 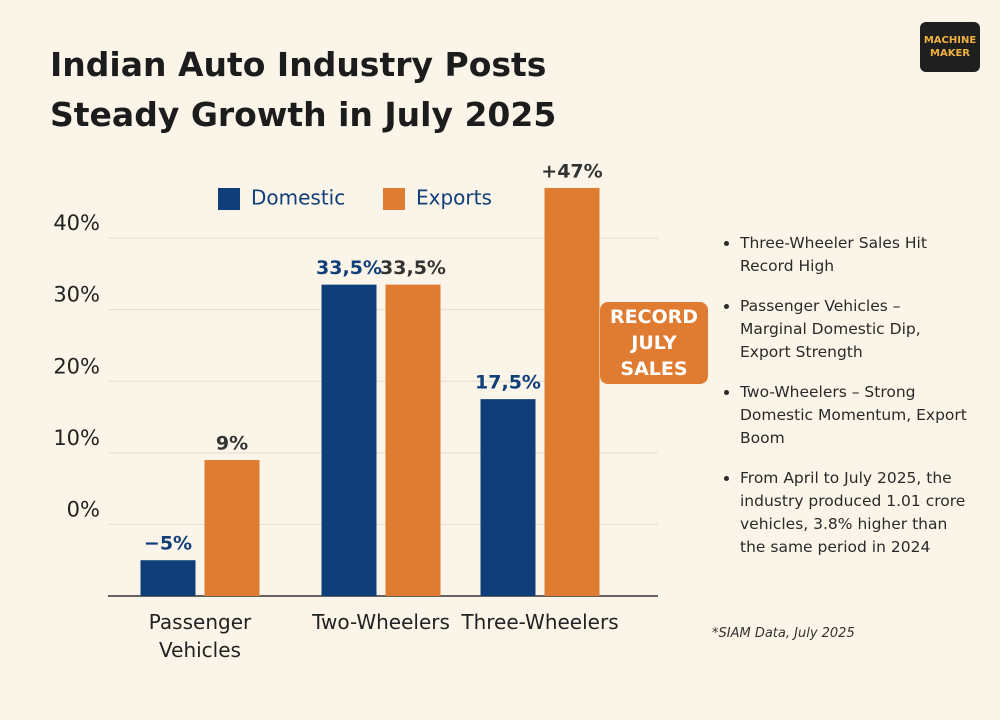 I want to click on y-tick-label: 40%, so click(x=76, y=223).